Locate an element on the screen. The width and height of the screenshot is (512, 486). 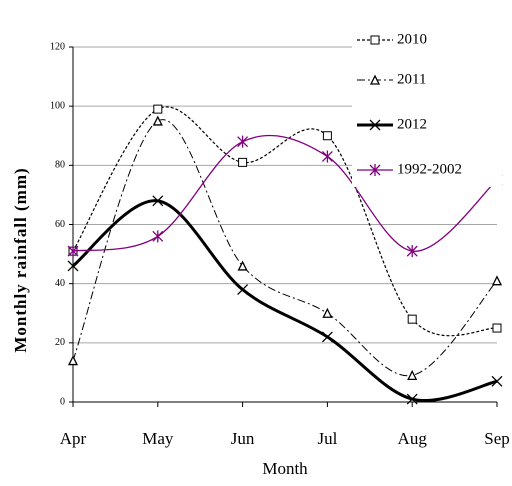
x-tick-label: May is located at coordinates (158, 438).